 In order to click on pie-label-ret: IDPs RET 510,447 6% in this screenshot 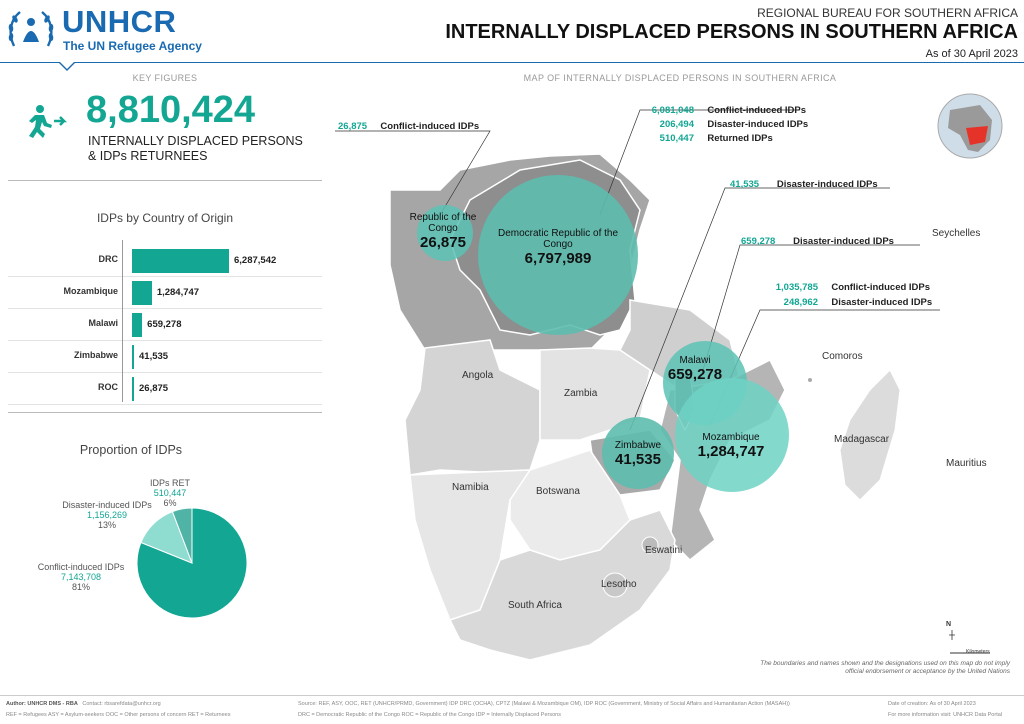, I will do `click(170, 493)`.